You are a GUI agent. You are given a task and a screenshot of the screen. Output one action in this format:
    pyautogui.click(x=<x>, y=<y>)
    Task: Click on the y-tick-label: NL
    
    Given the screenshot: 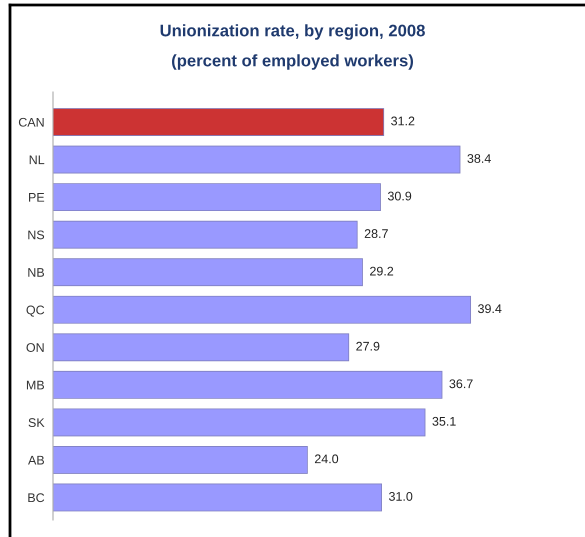 What is the action you would take?
    pyautogui.click(x=37, y=160)
    